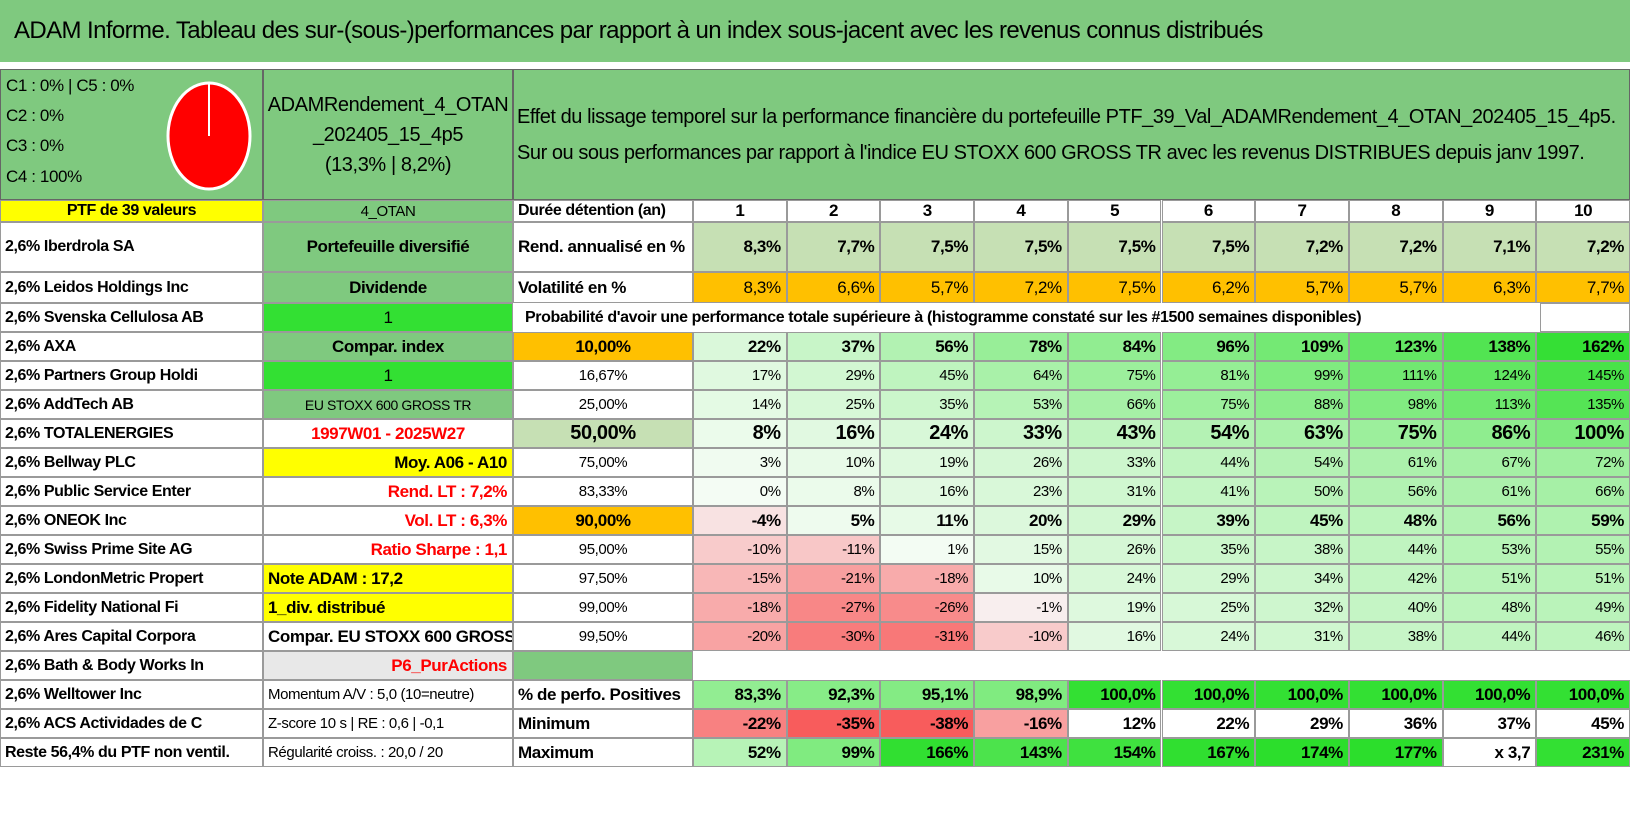 This screenshot has height=815, width=1630. Describe the element at coordinates (833, 694) in the screenshot. I see `positive-value: 92,3%` at that location.